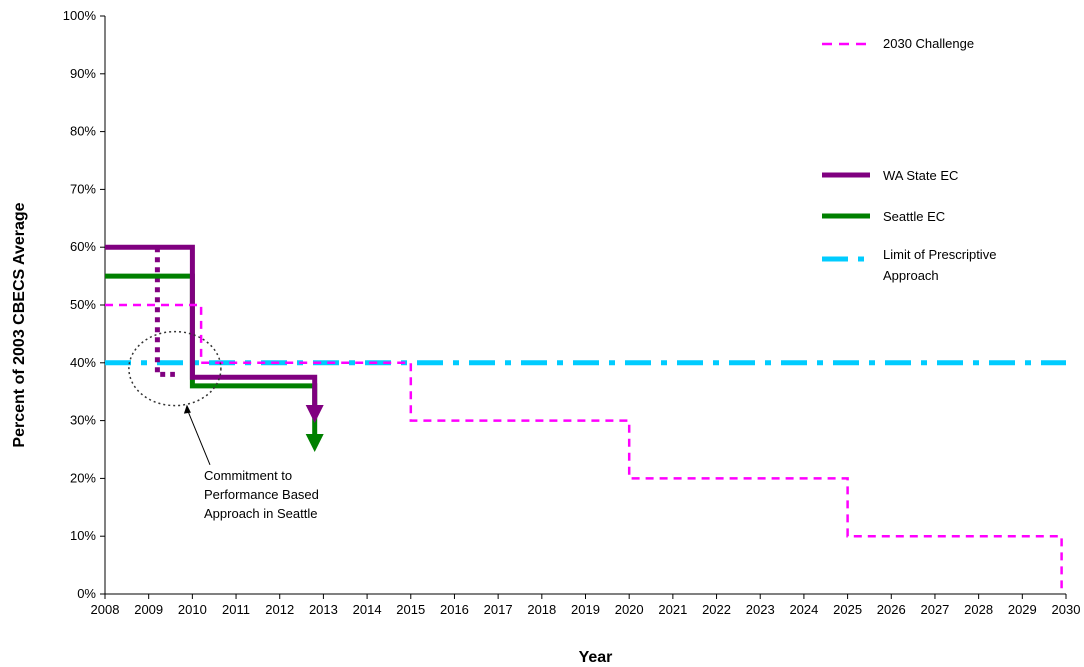 The height and width of the screenshot is (667, 1084). What do you see at coordinates (803, 609) in the screenshot?
I see `x-tick-label: 2024` at bounding box center [803, 609].